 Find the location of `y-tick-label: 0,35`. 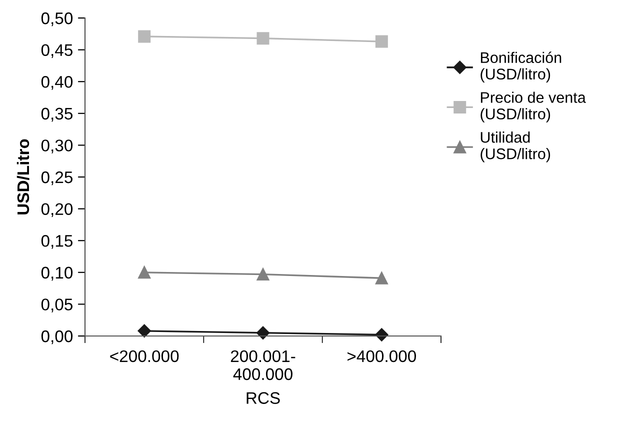

y-tick-label: 0,35 is located at coordinates (56, 115).